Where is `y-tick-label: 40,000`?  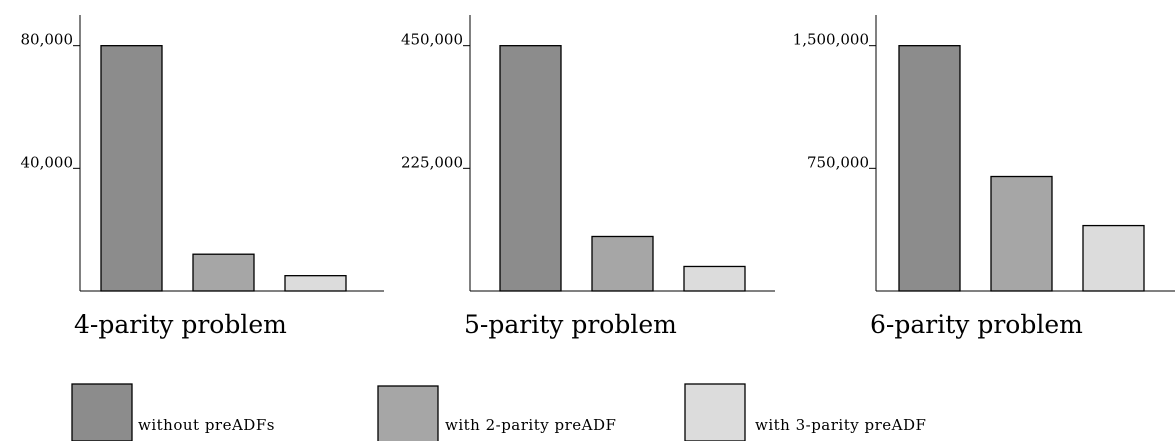
y-tick-label: 40,000 is located at coordinates (47, 162).